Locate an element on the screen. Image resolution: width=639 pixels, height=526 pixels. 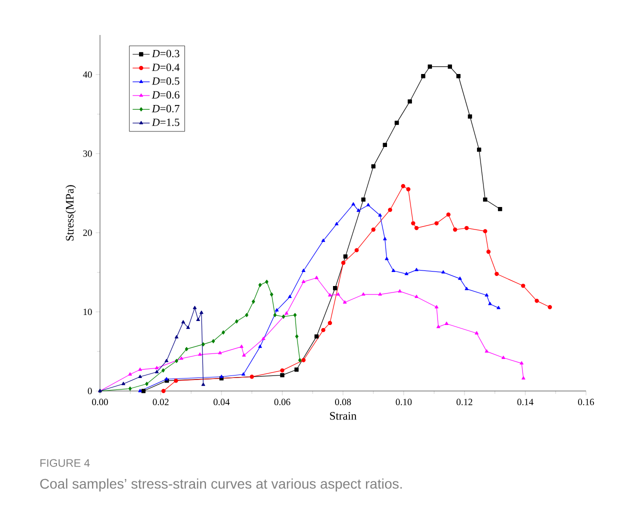
x-tick-label: 0.04 is located at coordinates (222, 402).